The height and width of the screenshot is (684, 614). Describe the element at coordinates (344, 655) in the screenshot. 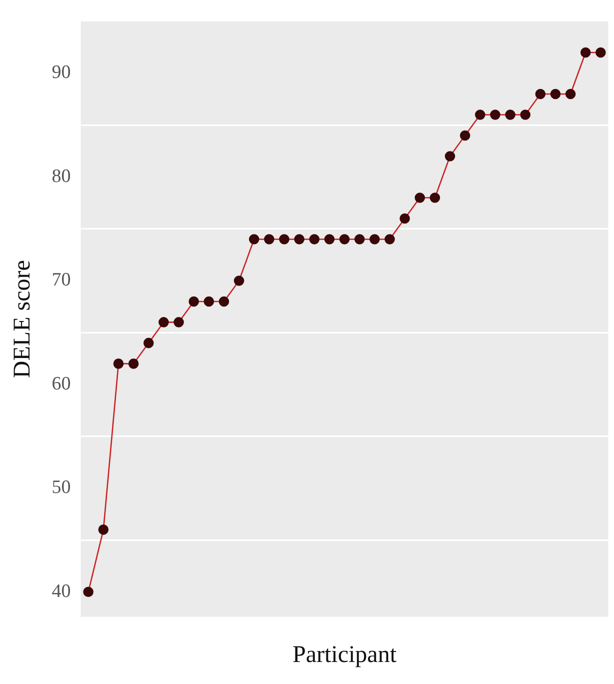

I see `x-axis-title: Participant` at that location.